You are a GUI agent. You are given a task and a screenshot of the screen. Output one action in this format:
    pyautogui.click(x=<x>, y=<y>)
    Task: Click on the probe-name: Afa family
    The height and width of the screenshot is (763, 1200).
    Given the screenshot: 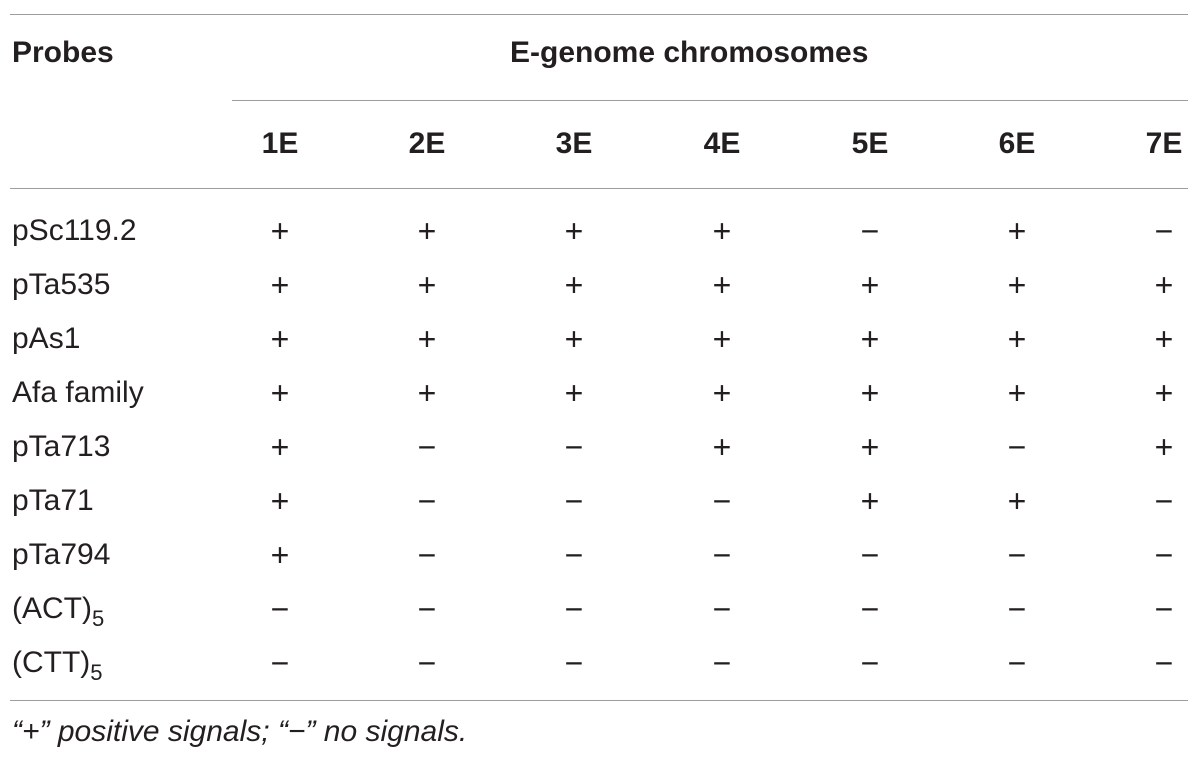 What is the action you would take?
    pyautogui.click(x=78, y=392)
    